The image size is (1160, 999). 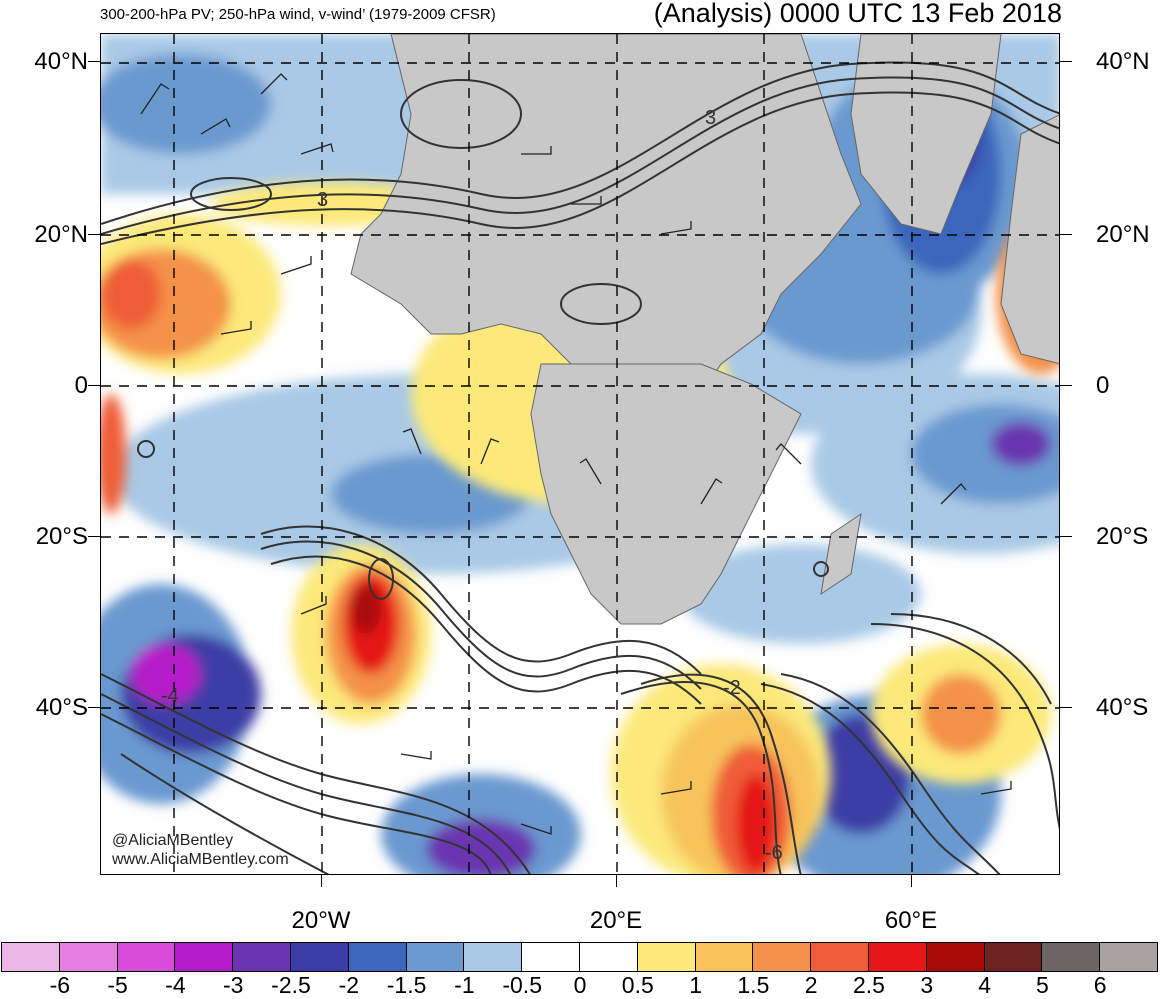 What do you see at coordinates (774, 853) in the screenshot?
I see `contour-label: -6` at bounding box center [774, 853].